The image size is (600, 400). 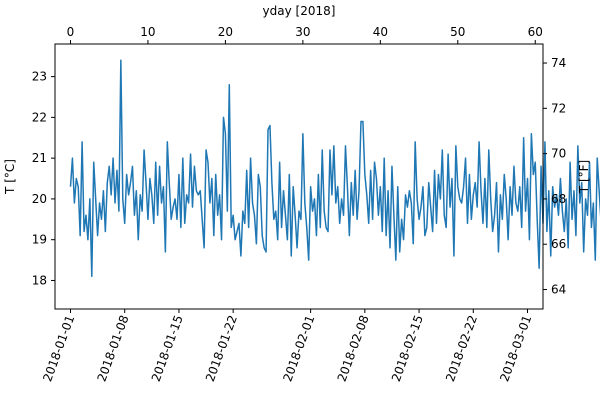 What do you see at coordinates (113, 348) in the screenshot?
I see `bottom-x-tick-label: 2018-01-08` at bounding box center [113, 348].